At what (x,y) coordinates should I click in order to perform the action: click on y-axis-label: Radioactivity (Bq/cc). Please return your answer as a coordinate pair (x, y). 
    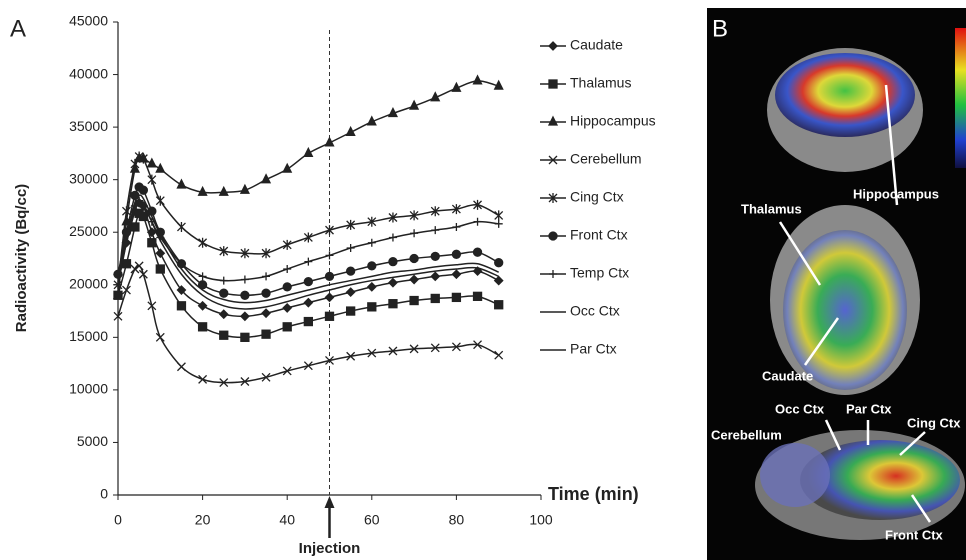
    Looking at the image, I should click on (21, 258).